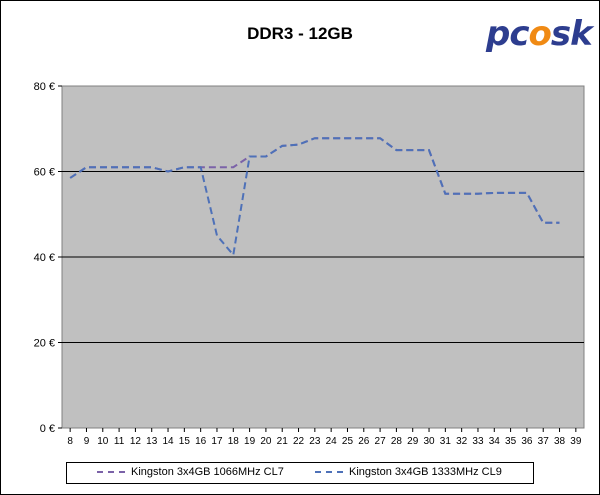 The image size is (600, 495). I want to click on x-tick-label-29: 29, so click(413, 441).